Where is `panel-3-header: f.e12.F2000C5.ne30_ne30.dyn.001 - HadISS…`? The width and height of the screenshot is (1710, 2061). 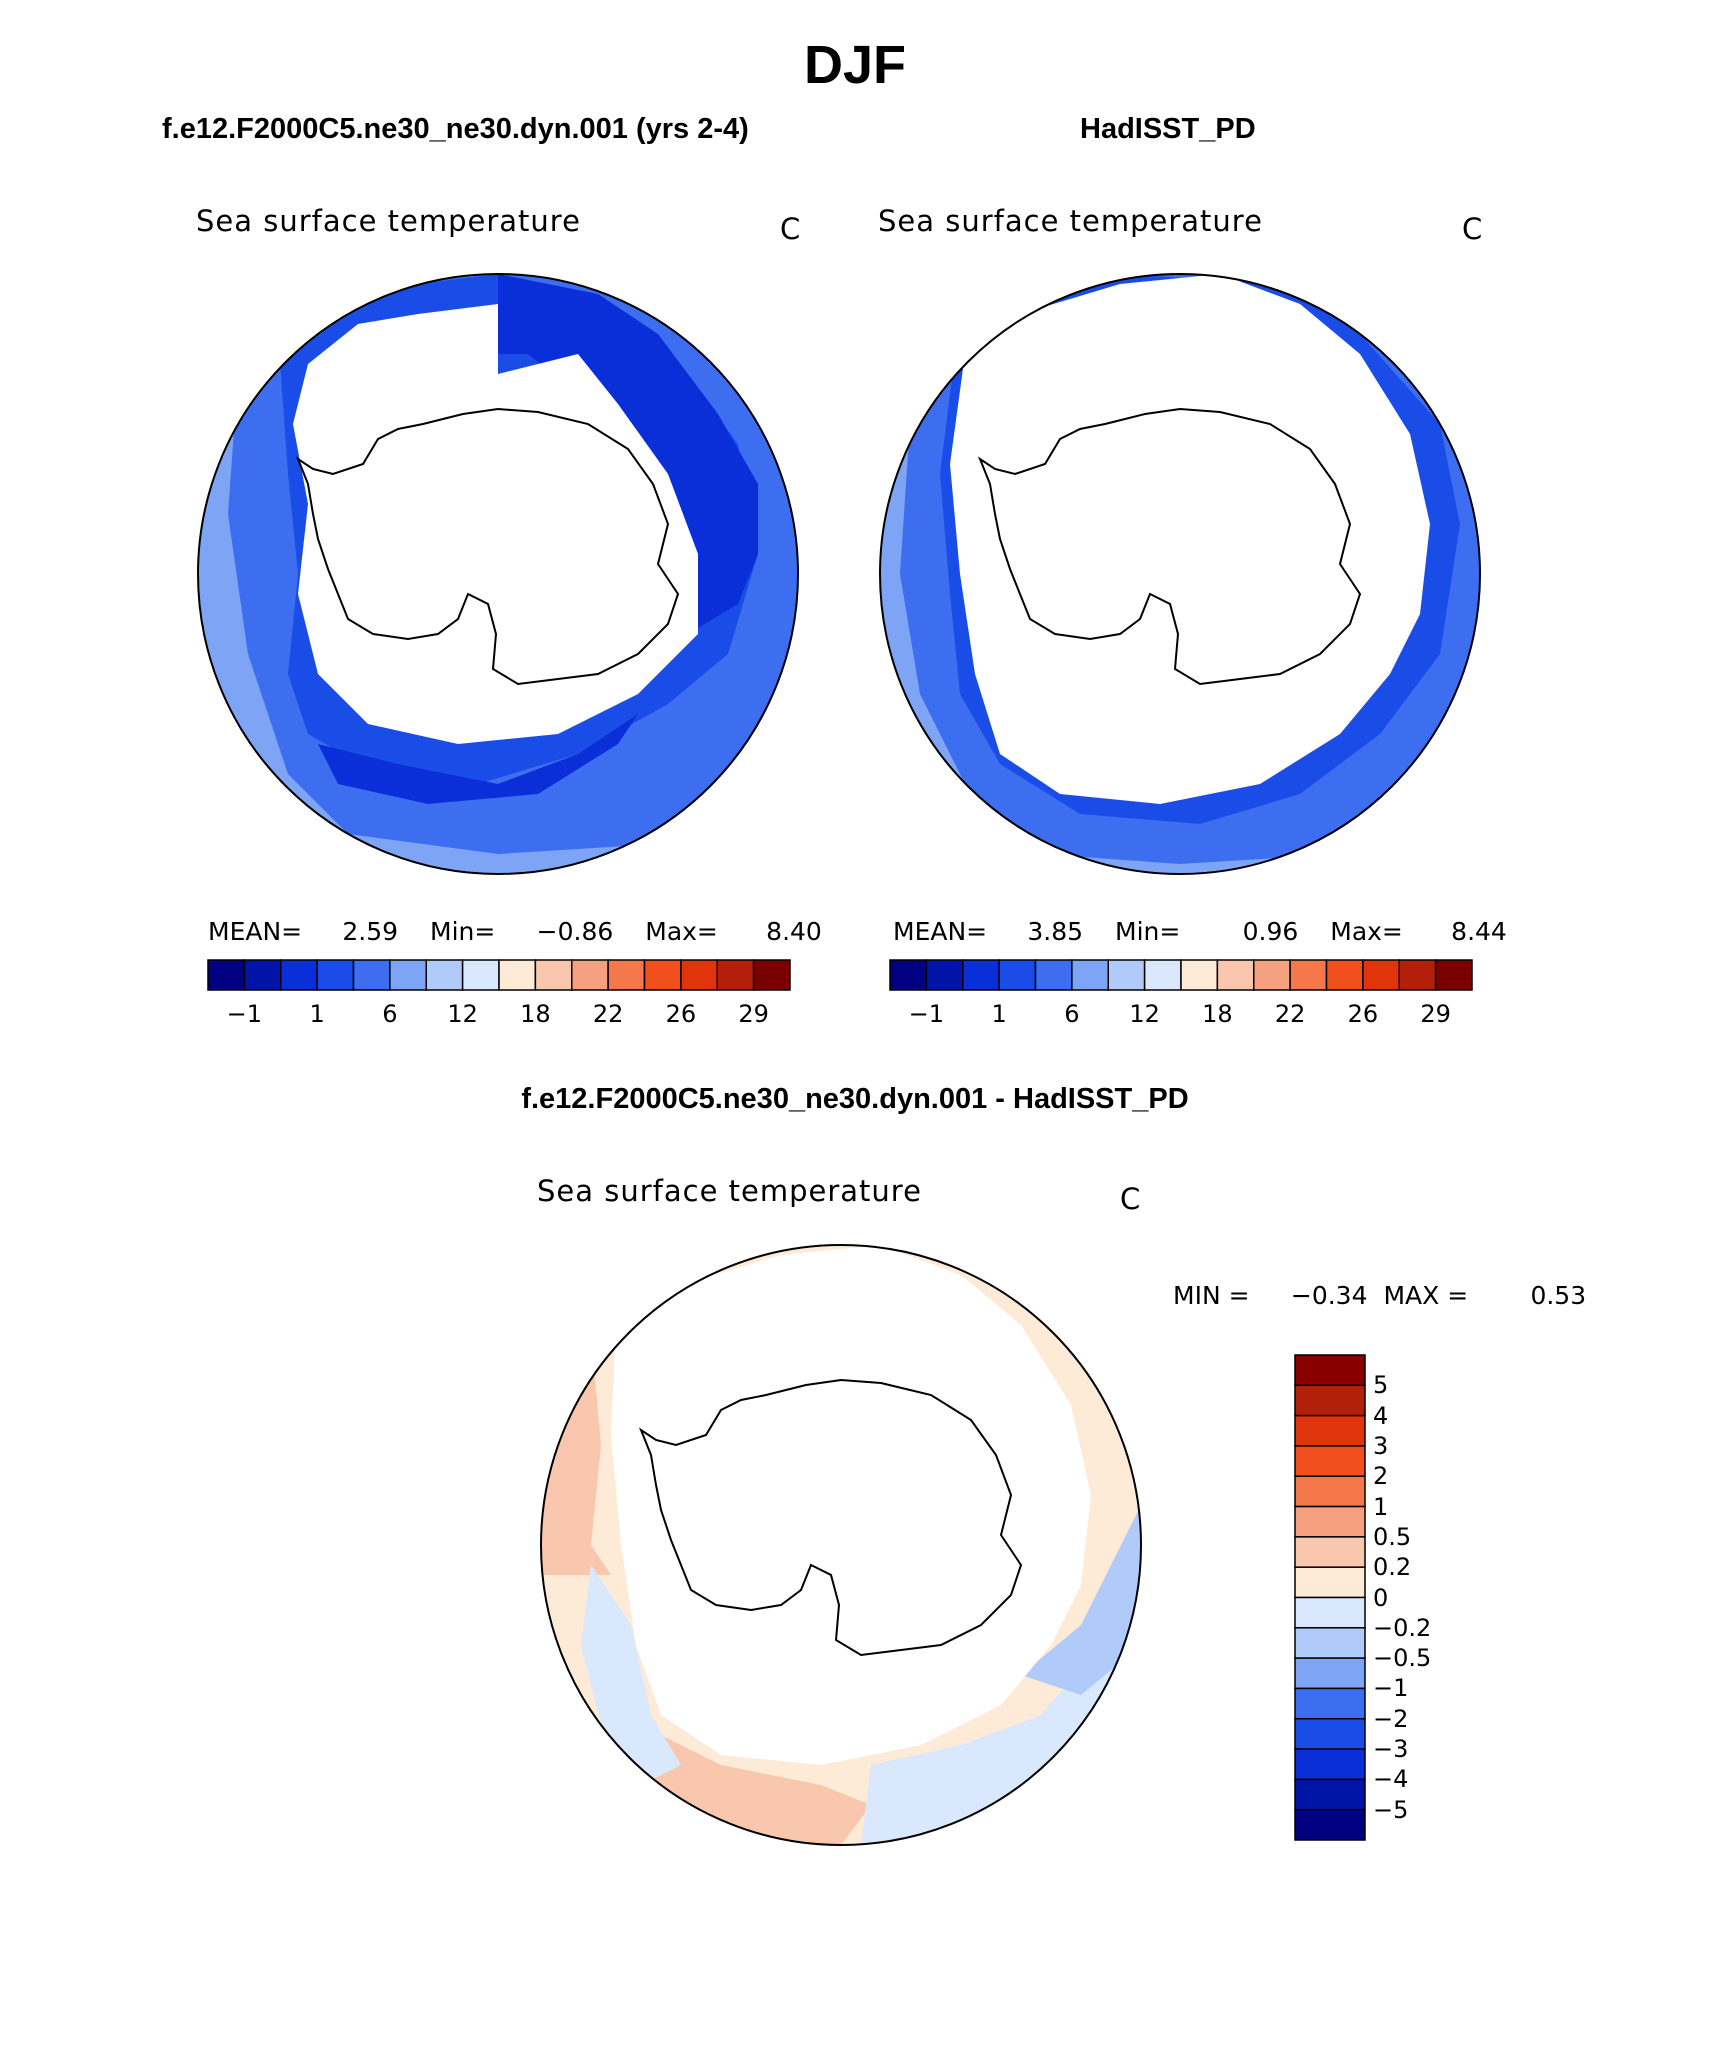 panel-3-header: f.e12.F2000C5.ne30_ne30.dyn.001 - HadISS… is located at coordinates (855, 1099).